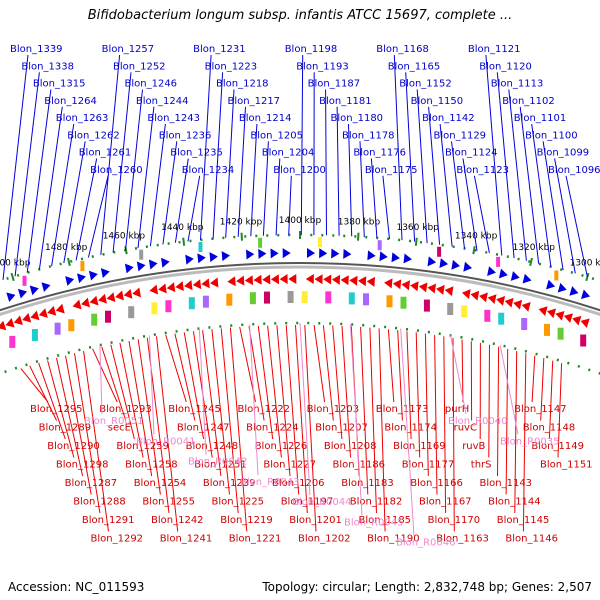 The image size is (600, 600). Describe the element at coordinates (219, 49) in the screenshot. I see `gene-label: Blon_1231` at that location.